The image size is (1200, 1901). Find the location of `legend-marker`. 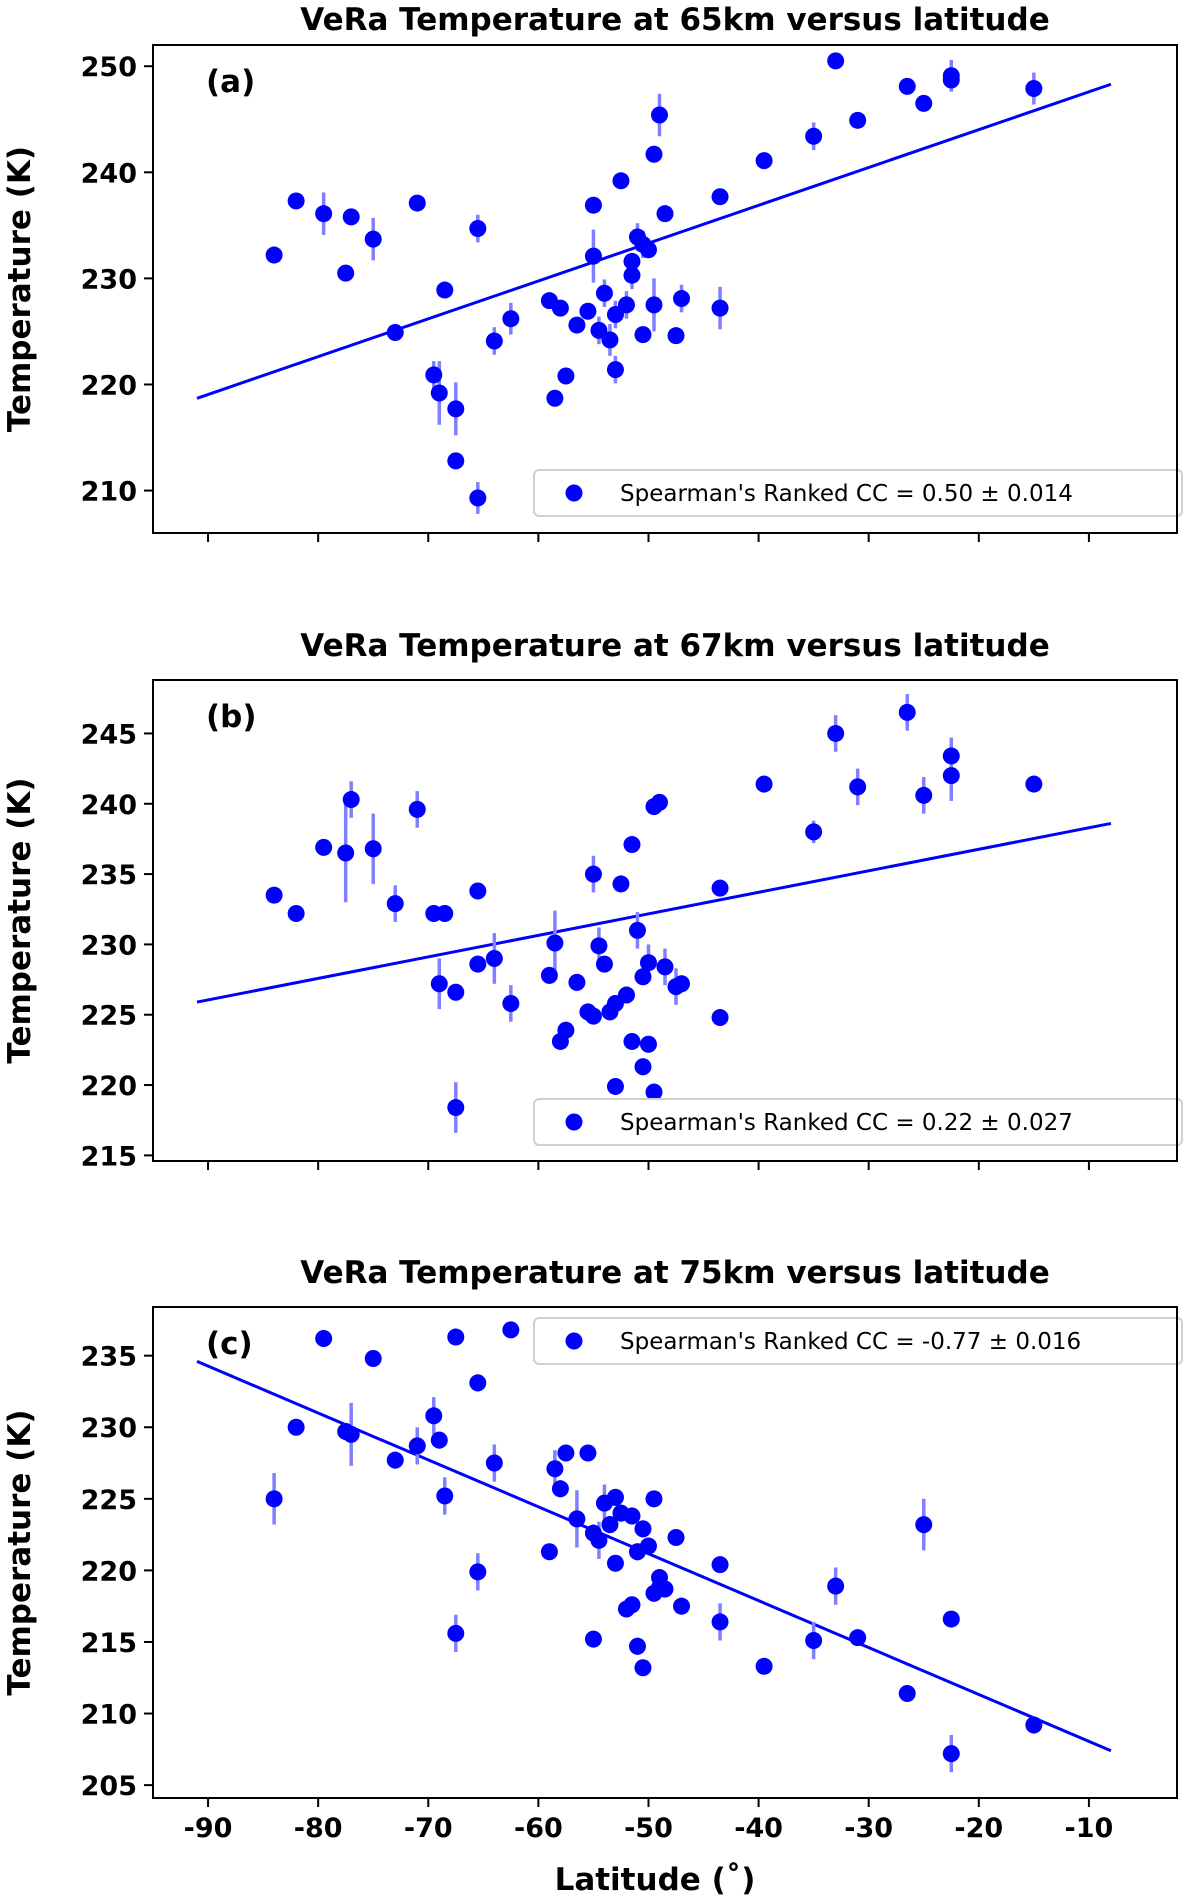

legend-marker is located at coordinates (574, 1341).